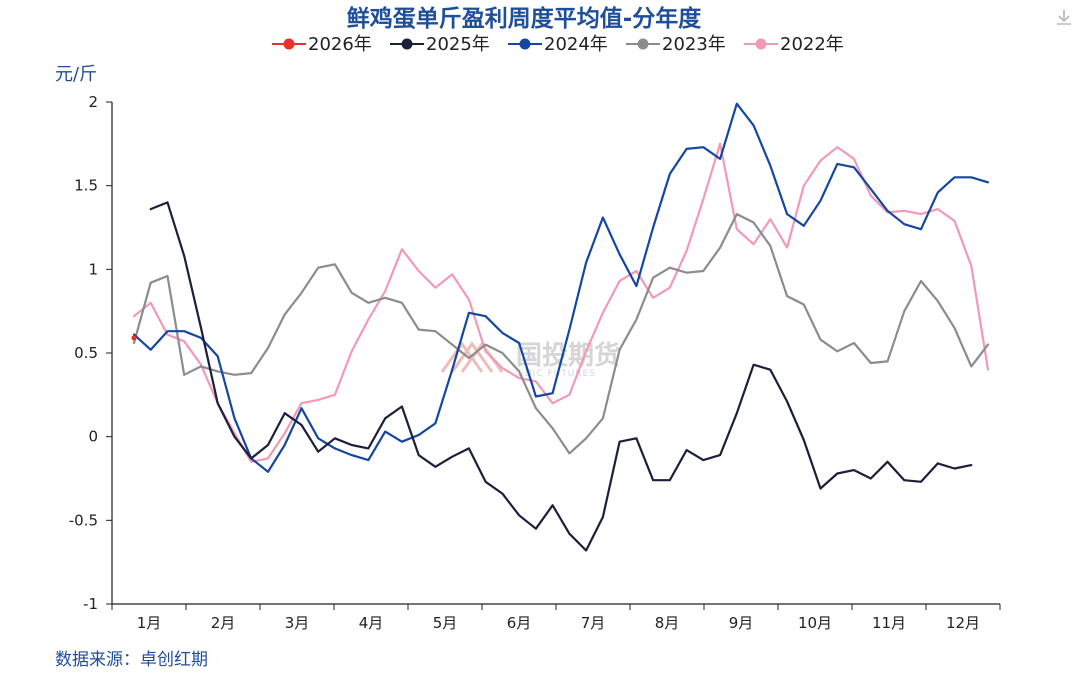 The width and height of the screenshot is (1080, 675). I want to click on x-tick-label: 12月, so click(963, 623).